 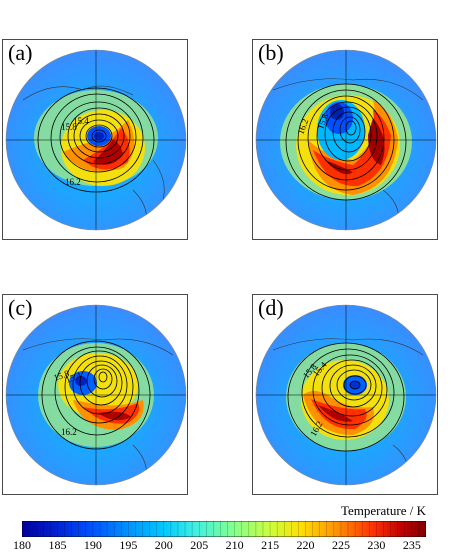 I want to click on polar-map-d: 15.8 15.4 16.2, so click(x=346, y=395).